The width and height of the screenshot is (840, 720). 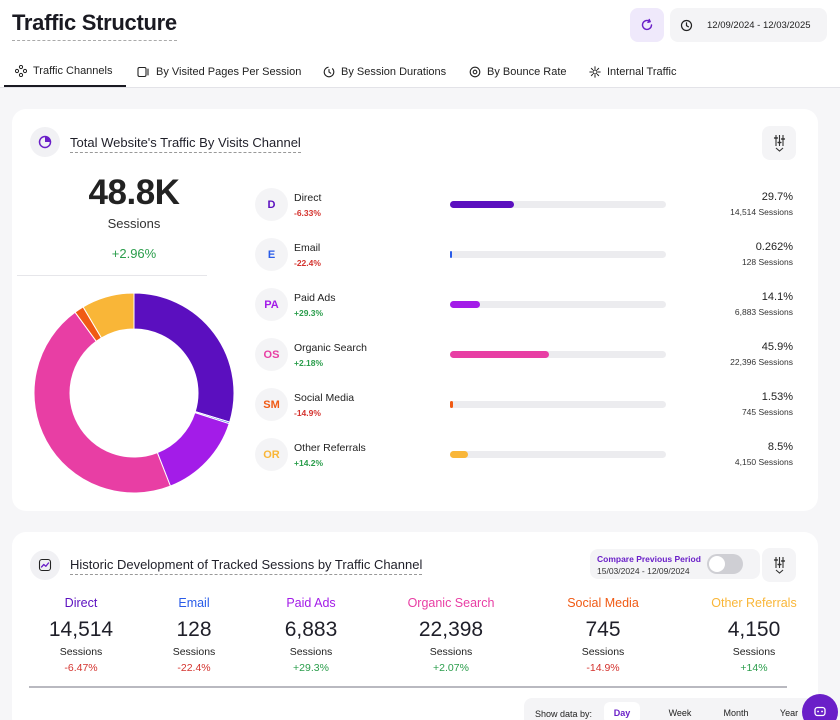 I want to click on refresh-button, so click(x=647, y=25).